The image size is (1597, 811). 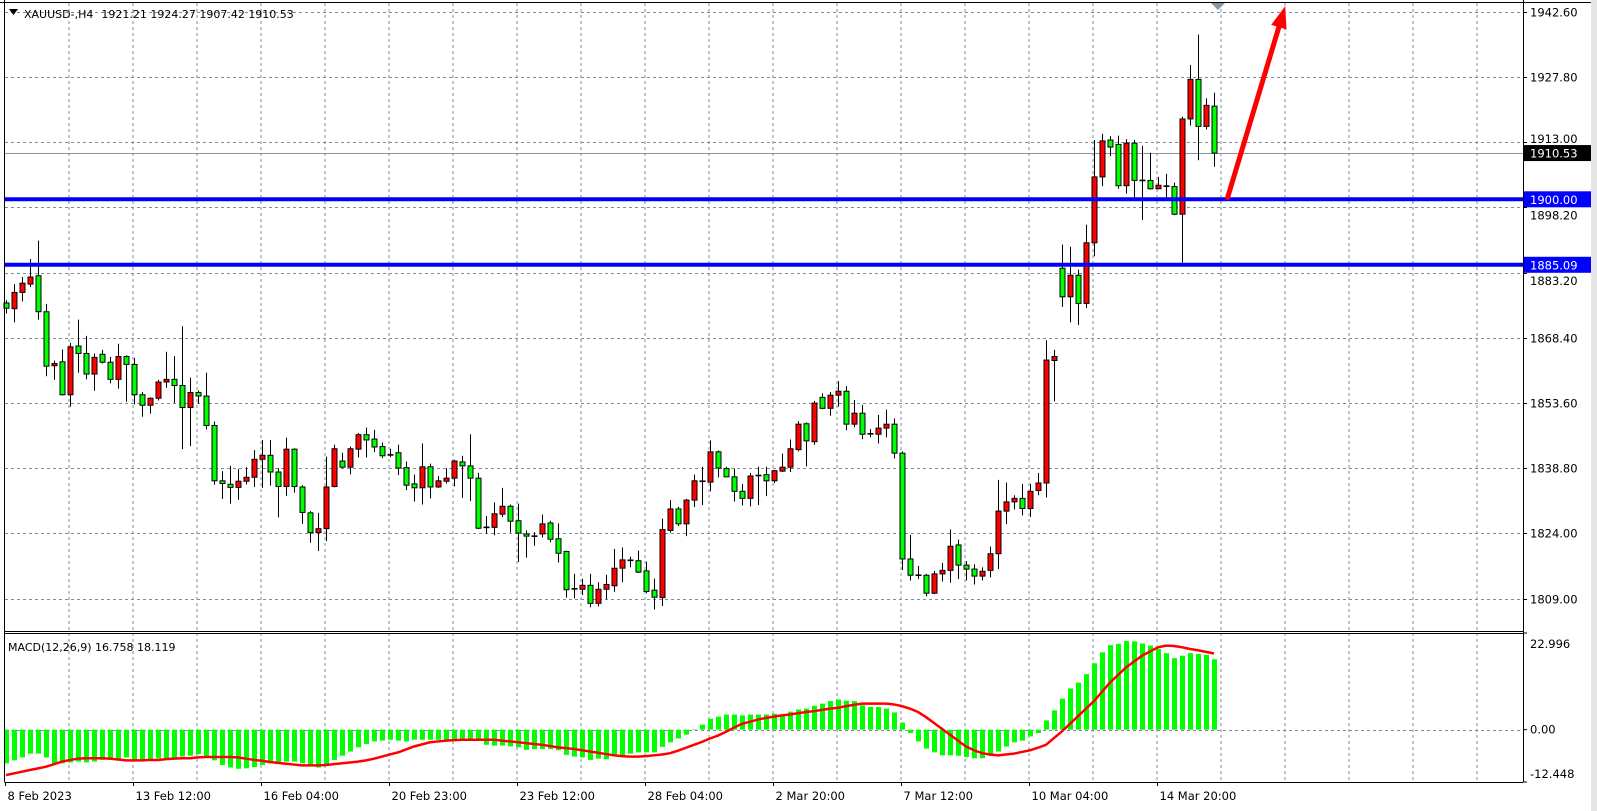 I want to click on level-price-tag-background, so click(x=1557, y=264).